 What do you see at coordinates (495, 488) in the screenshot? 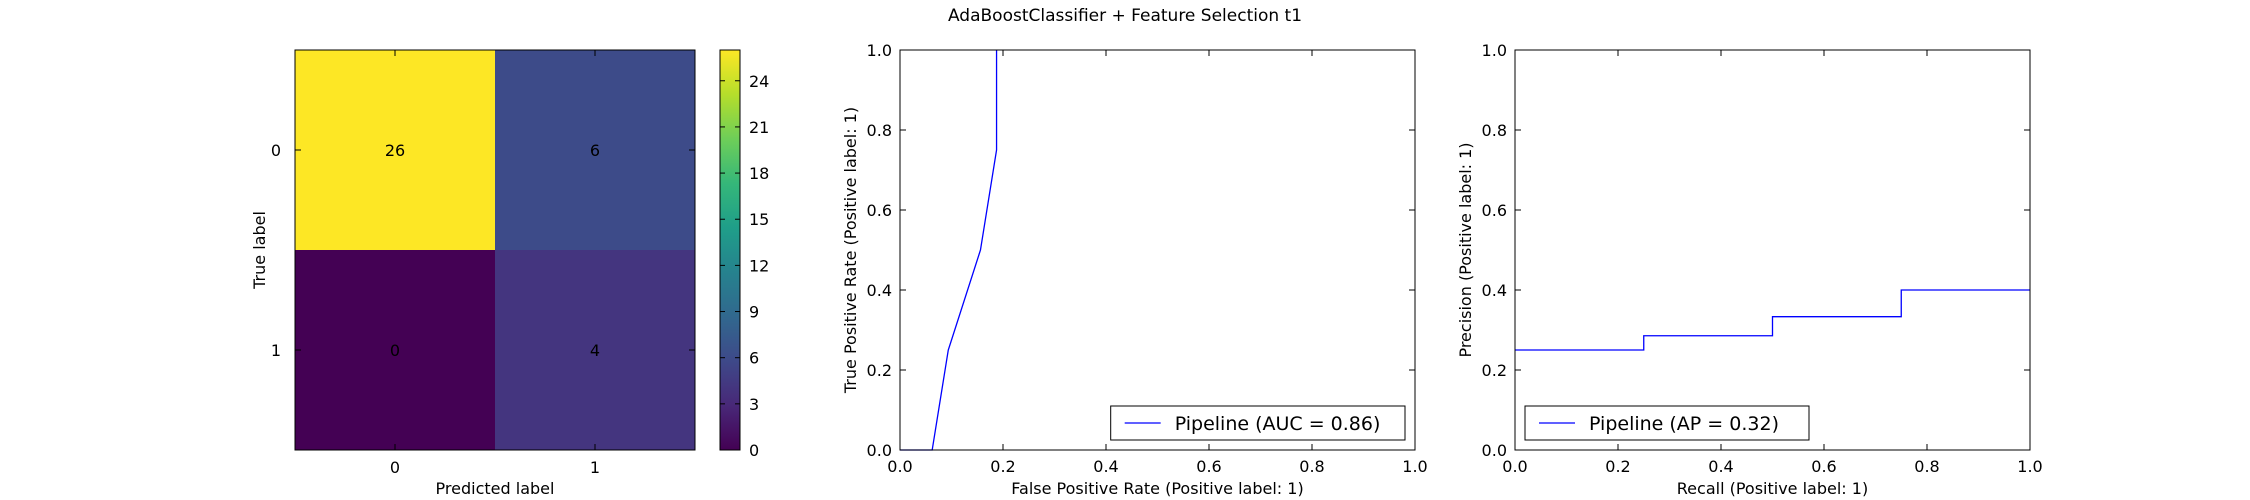
I see `x-axis-label: Predicted label` at bounding box center [495, 488].